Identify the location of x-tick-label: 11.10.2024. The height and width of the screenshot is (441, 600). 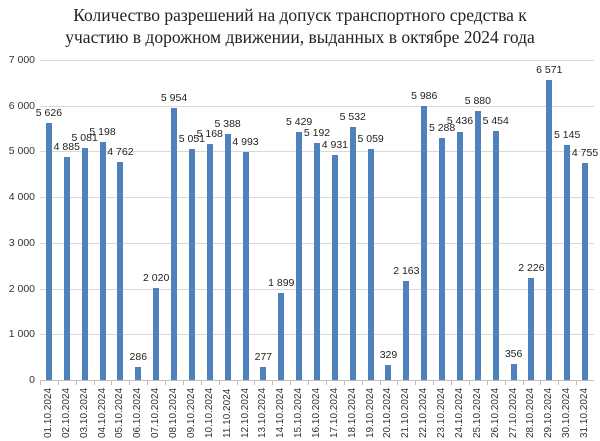
(227, 413).